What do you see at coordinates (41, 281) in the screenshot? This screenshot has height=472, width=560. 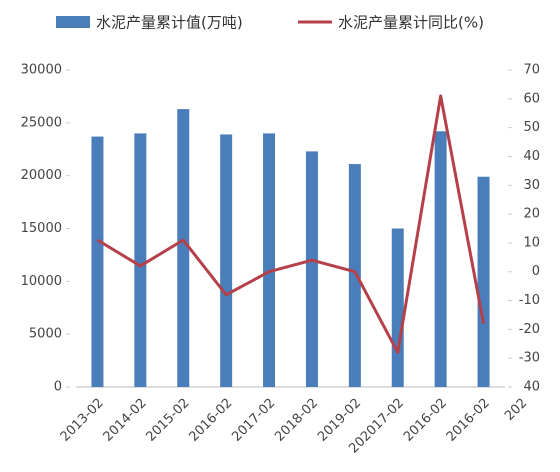 I see `y-tick-label: 10000` at bounding box center [41, 281].